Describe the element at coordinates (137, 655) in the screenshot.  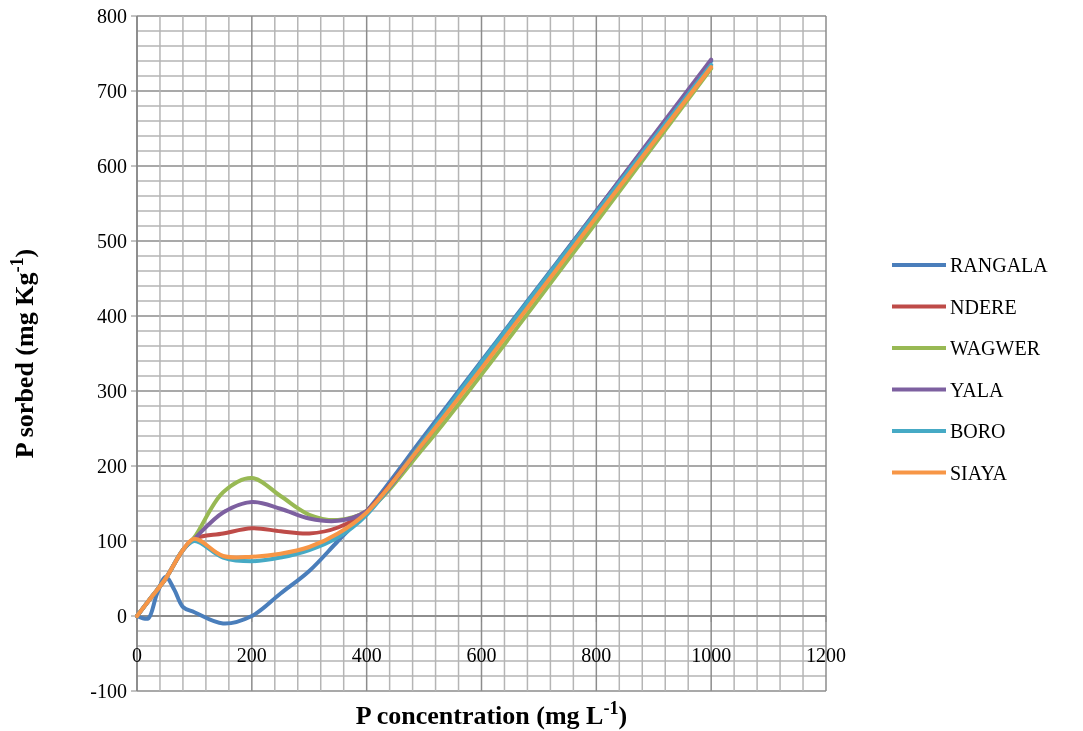
I see `x-tick-label: 0` at that location.